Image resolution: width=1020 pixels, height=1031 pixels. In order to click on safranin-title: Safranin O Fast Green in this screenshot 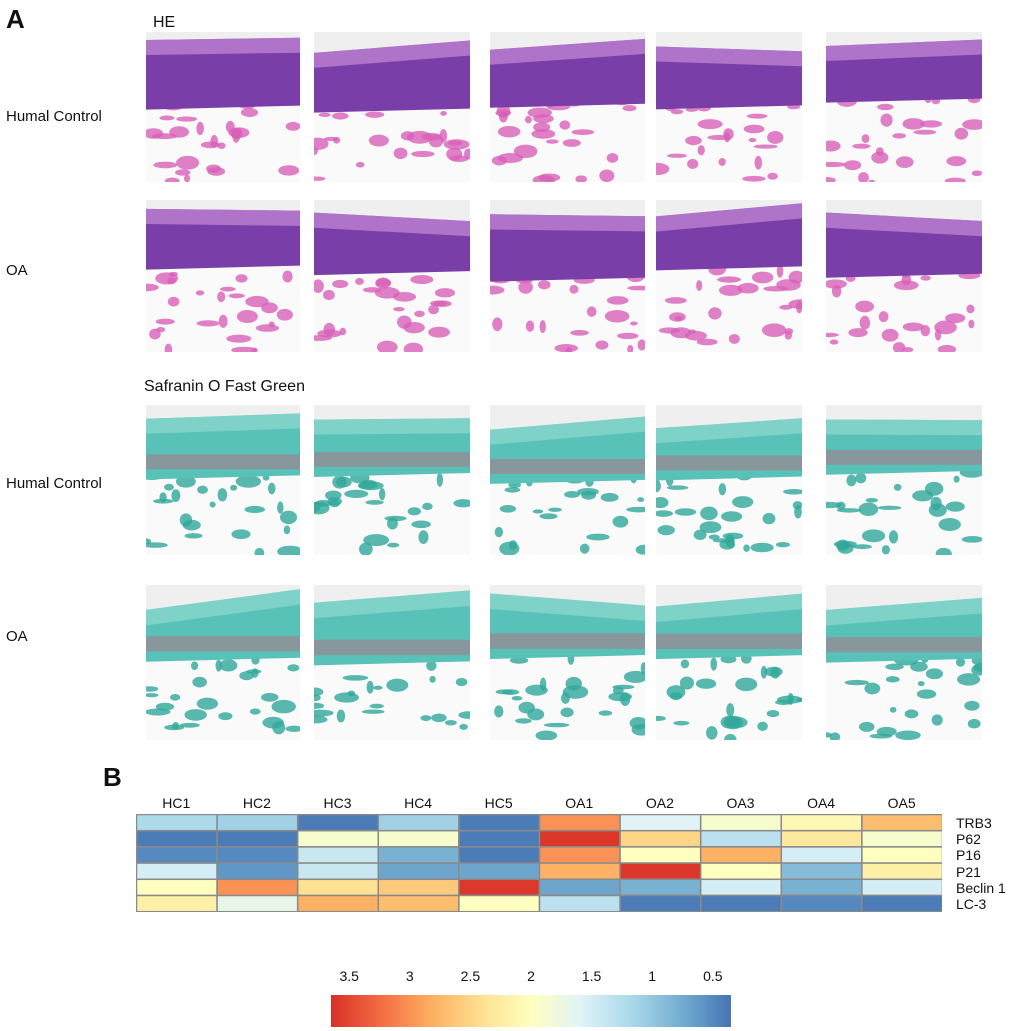, I will do `click(224, 386)`.